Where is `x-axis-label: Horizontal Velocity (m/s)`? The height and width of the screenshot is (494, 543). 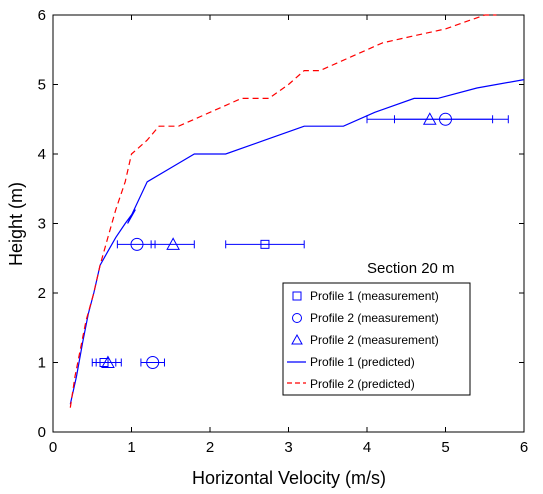
x-axis-label: Horizontal Velocity (m/s) is located at coordinates (289, 478).